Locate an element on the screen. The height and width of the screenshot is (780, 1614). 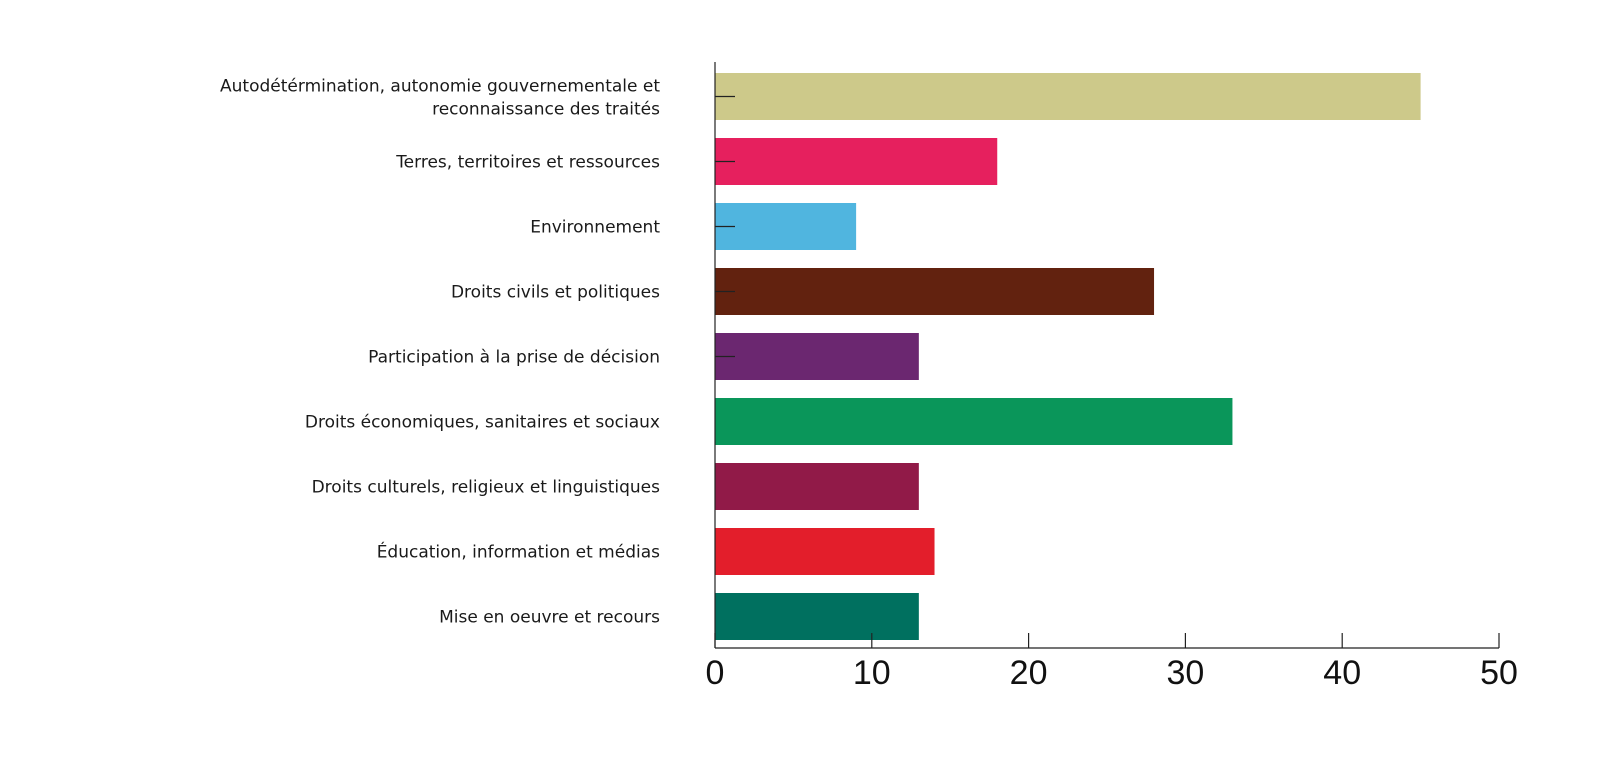
category-label-line: Participation à la prise de décision is located at coordinates (514, 358).